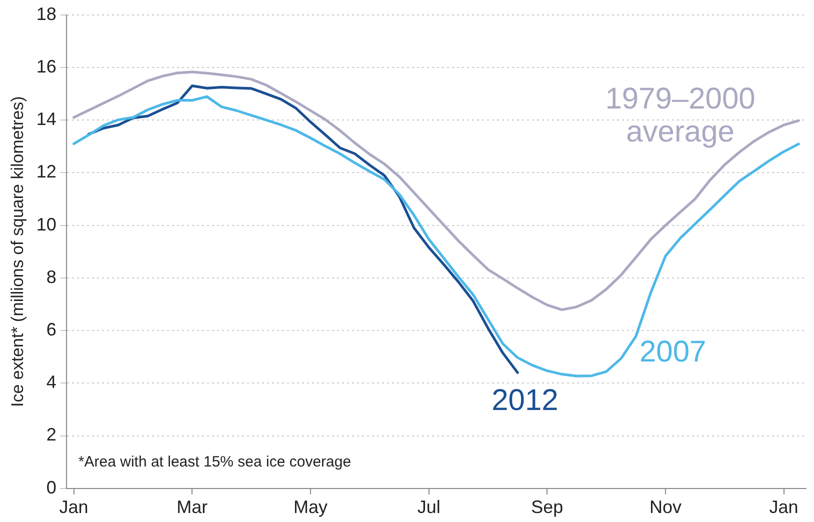 The width and height of the screenshot is (814, 522). I want to click on series-label: 1979–2000 average, so click(680, 115).